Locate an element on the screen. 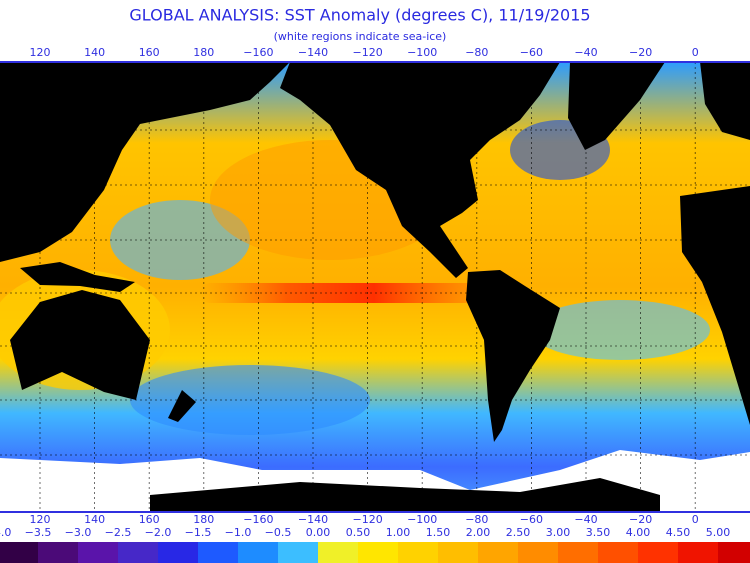 The height and width of the screenshot is (563, 750). europe is located at coordinates (725, 101).